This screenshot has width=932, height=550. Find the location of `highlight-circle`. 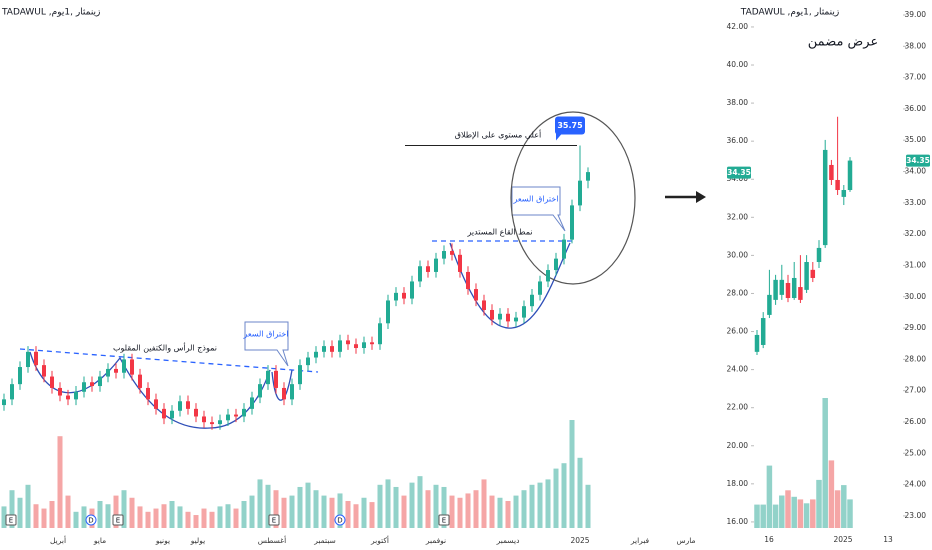

highlight-circle is located at coordinates (573, 198).